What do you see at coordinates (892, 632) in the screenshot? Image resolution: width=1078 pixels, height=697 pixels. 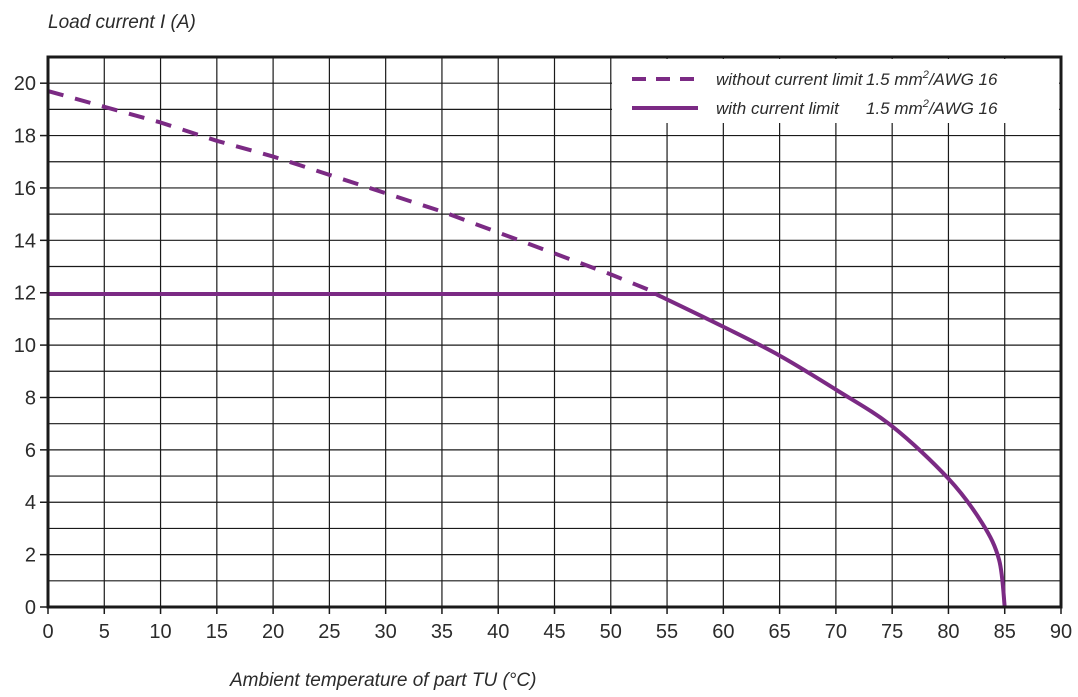 I see `x-tick-label: 75` at bounding box center [892, 632].